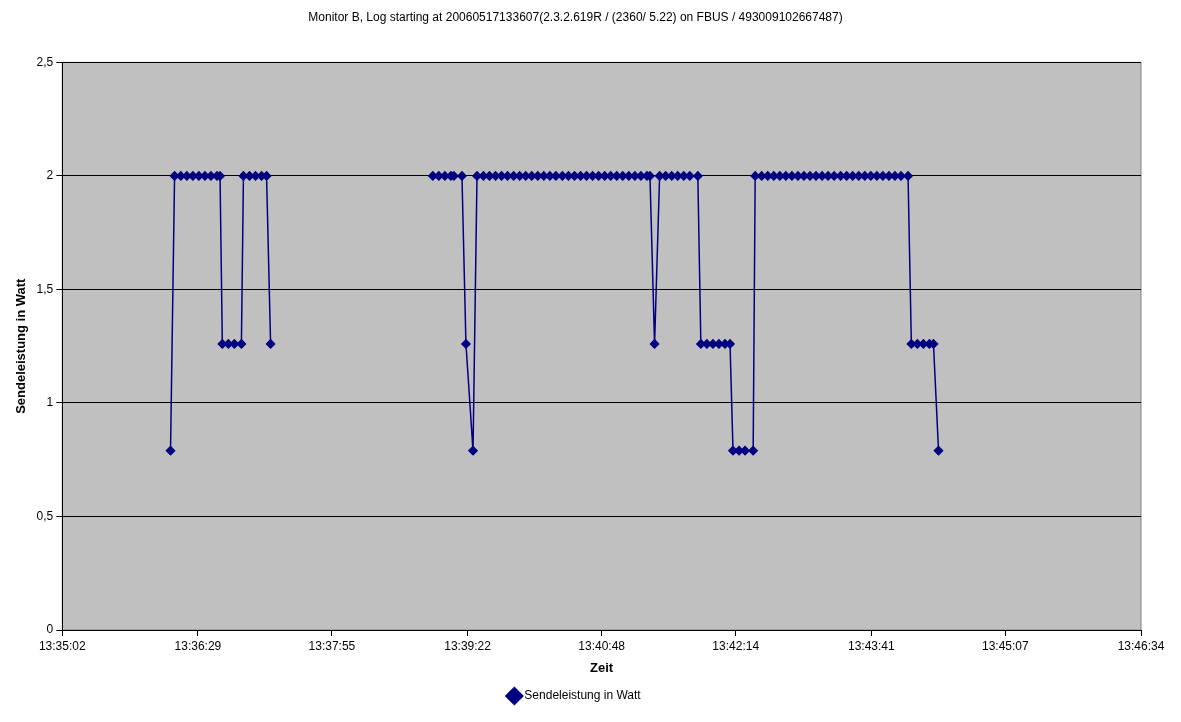 This screenshot has height=722, width=1181. I want to click on y-tick-label: 1,5, so click(45, 288).